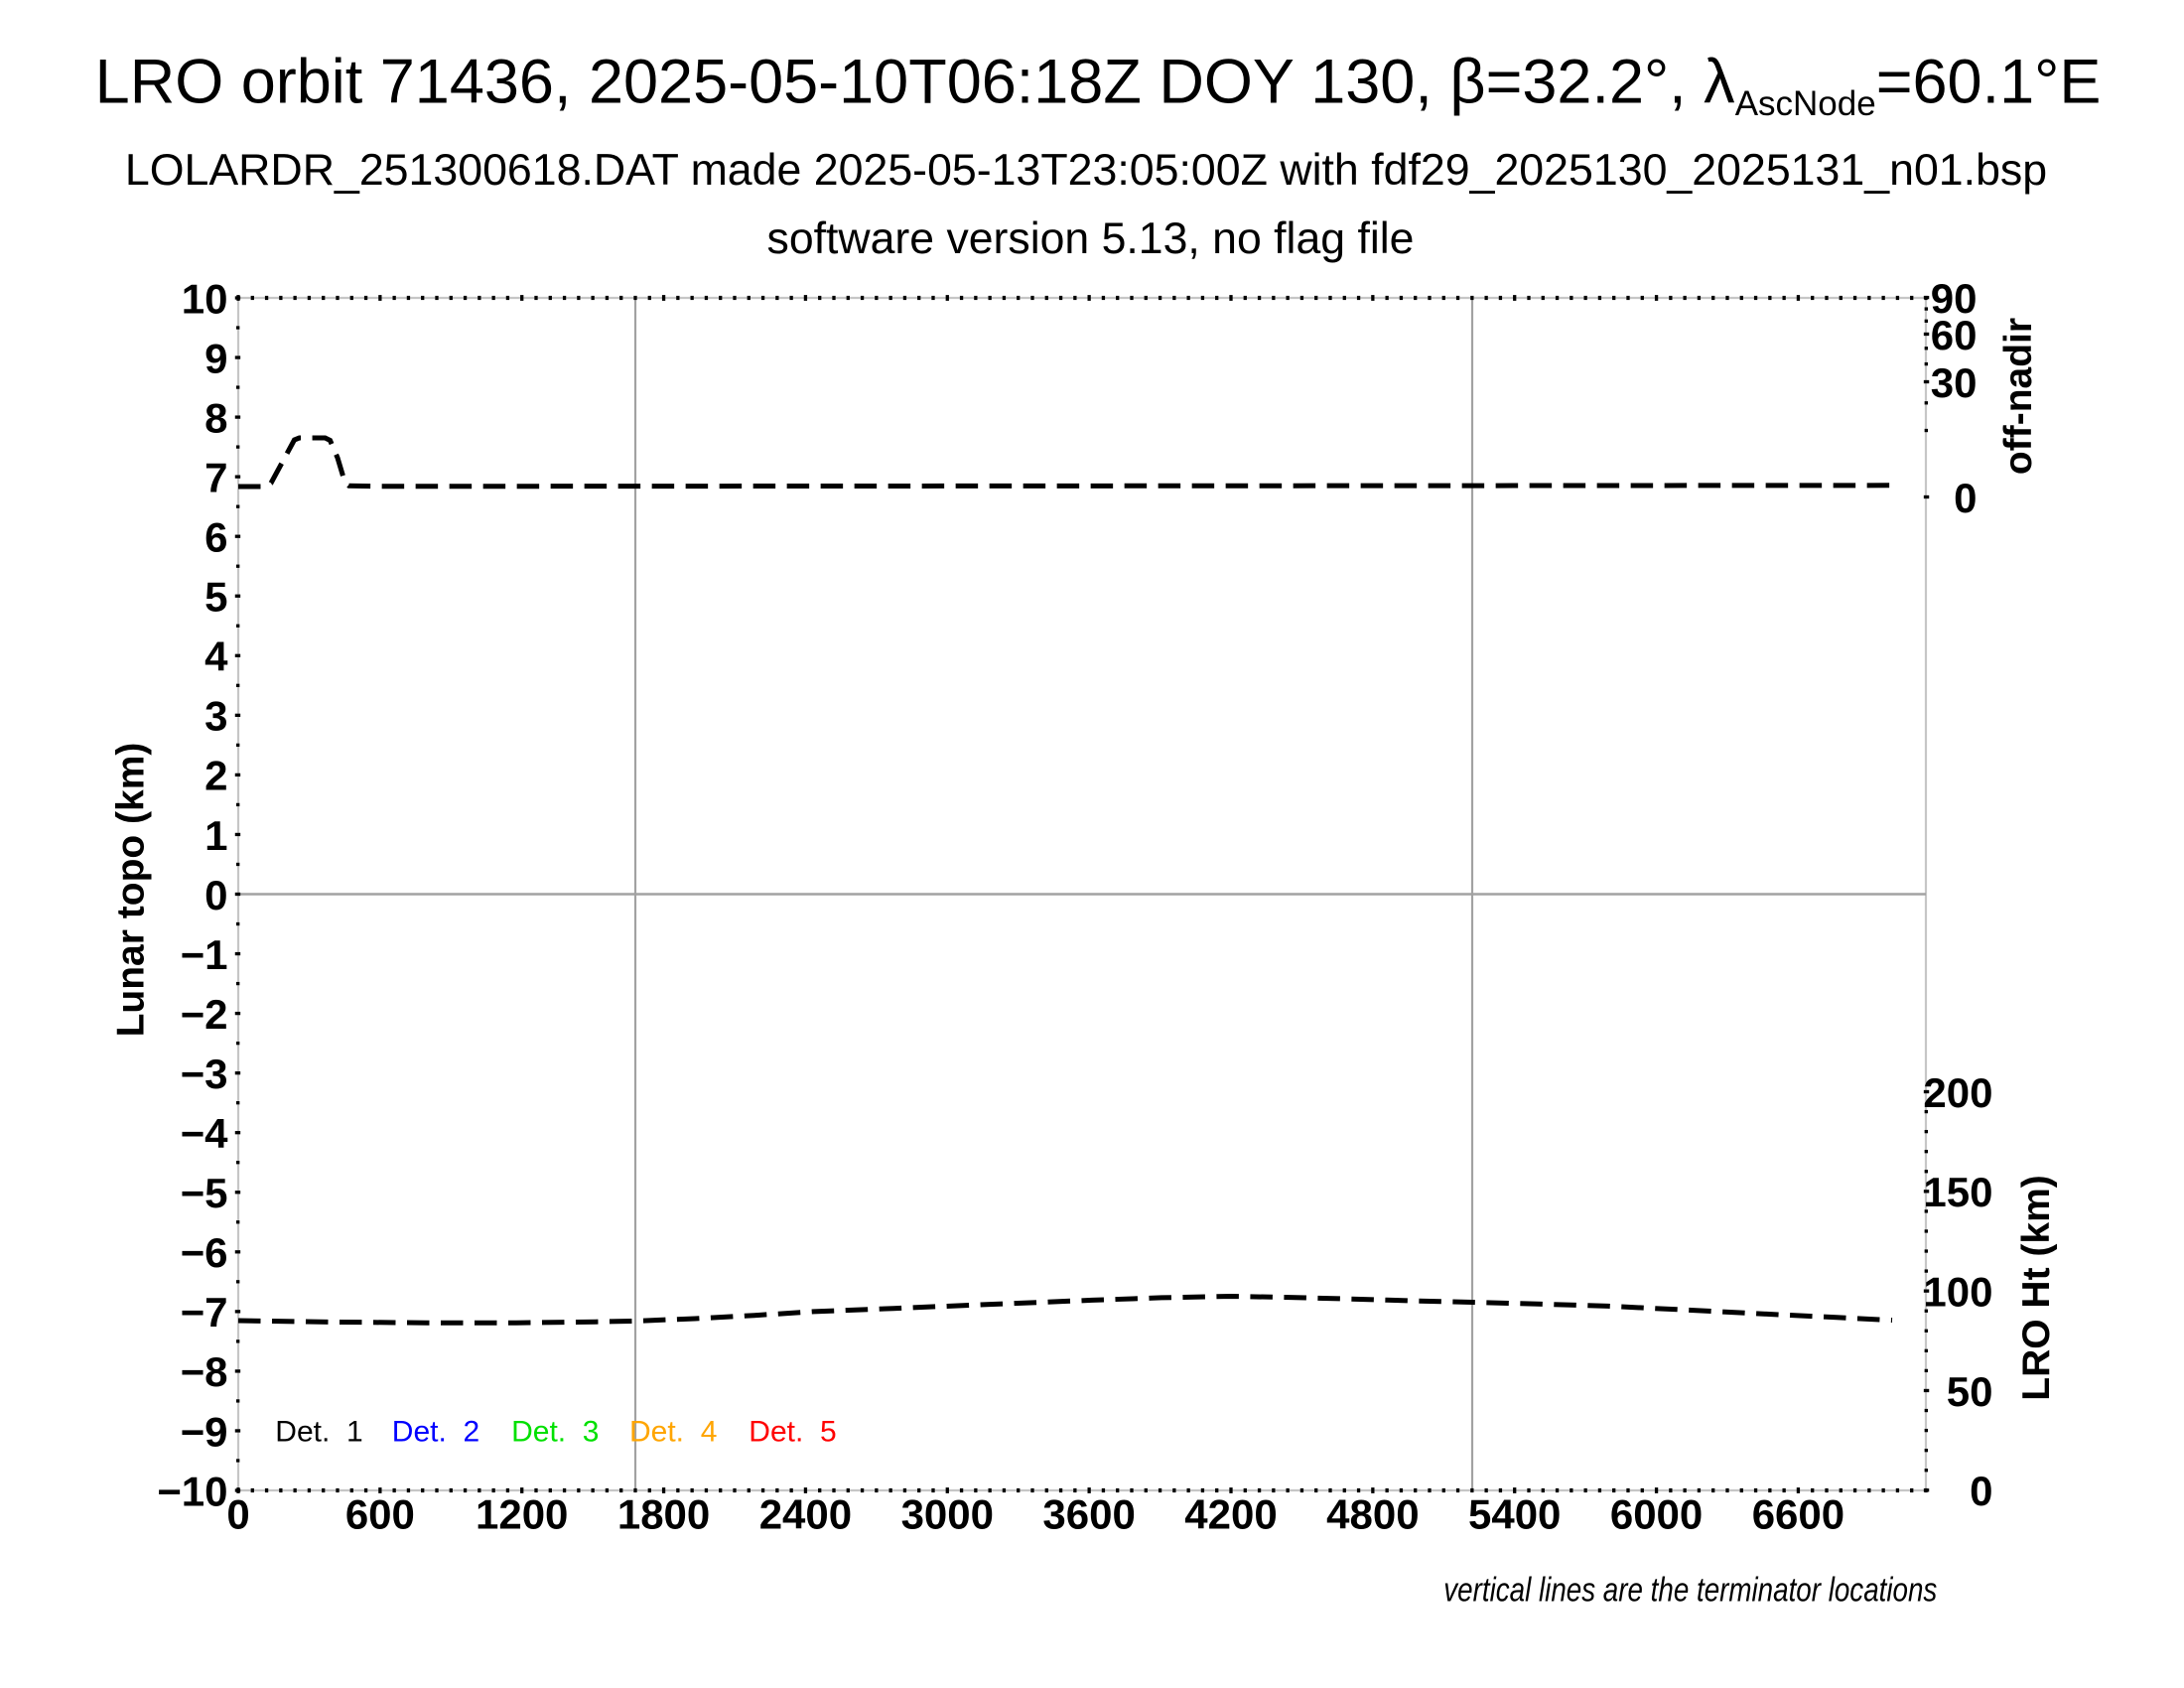 Image resolution: width=2184 pixels, height=1688 pixels. Describe the element at coordinates (204, 1431) in the screenshot. I see `svg-text: −9` at that location.